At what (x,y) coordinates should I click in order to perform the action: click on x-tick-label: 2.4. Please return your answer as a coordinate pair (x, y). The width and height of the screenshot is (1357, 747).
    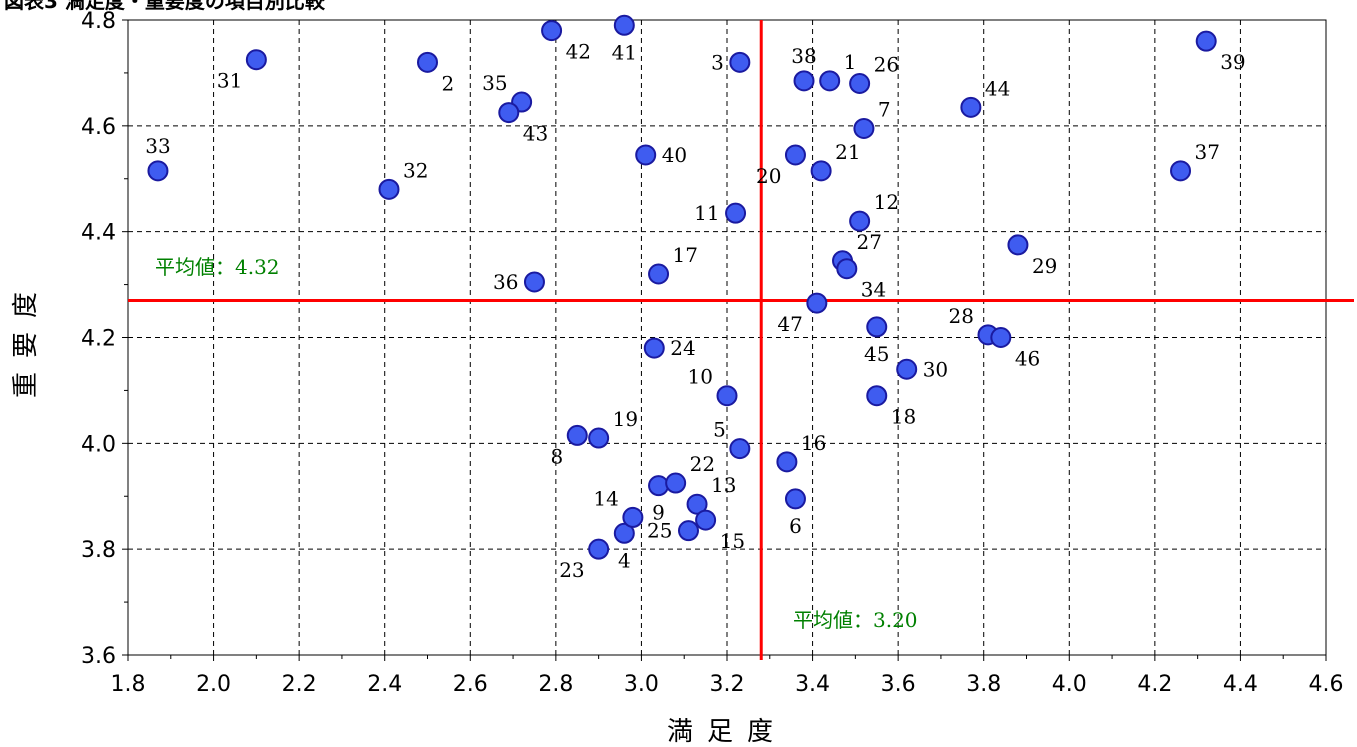
    Looking at the image, I should click on (384, 684).